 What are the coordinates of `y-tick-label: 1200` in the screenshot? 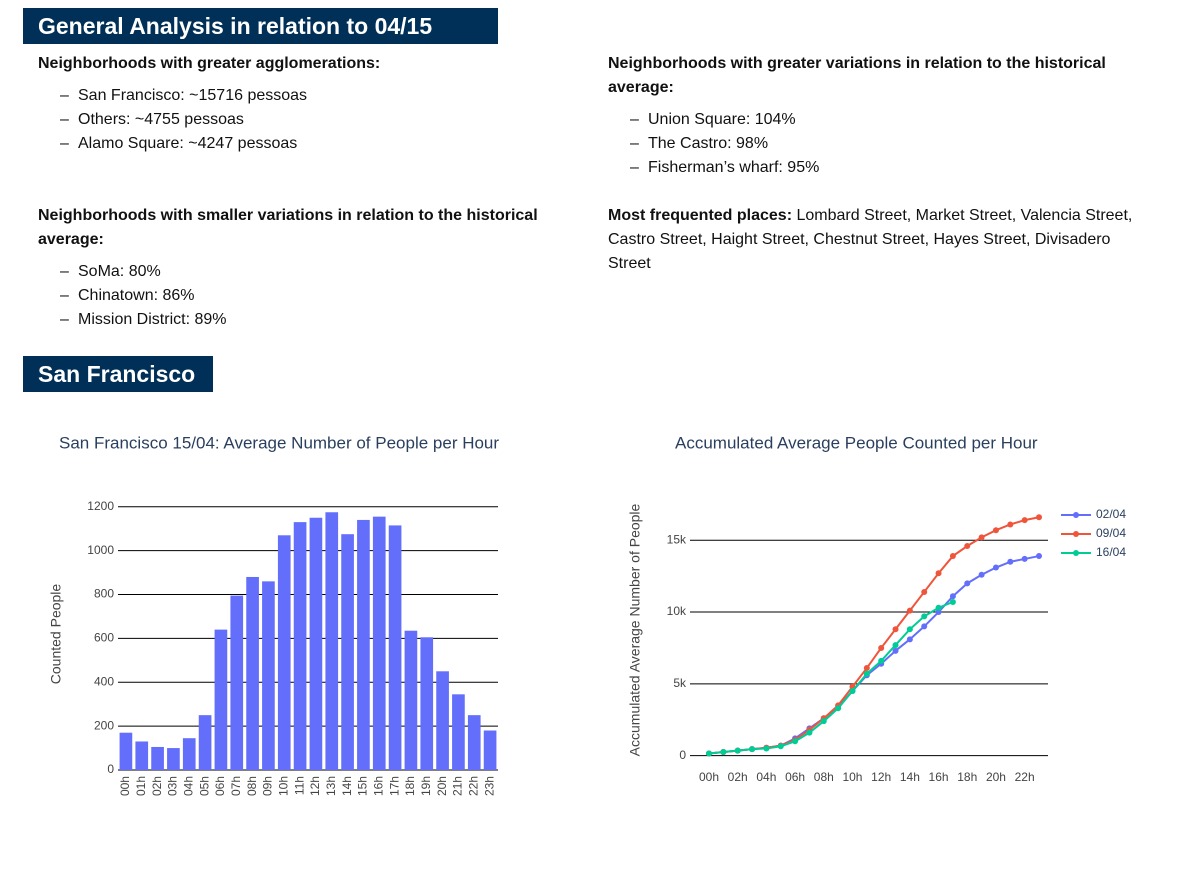 It's located at (100, 506).